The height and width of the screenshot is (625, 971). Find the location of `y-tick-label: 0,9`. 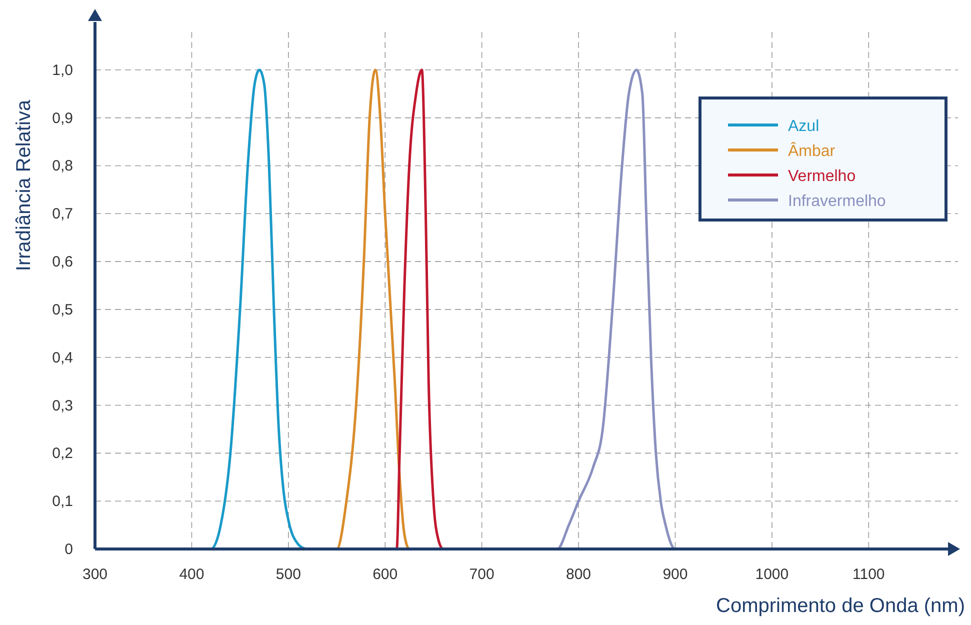

y-tick-label: 0,9 is located at coordinates (62, 118).